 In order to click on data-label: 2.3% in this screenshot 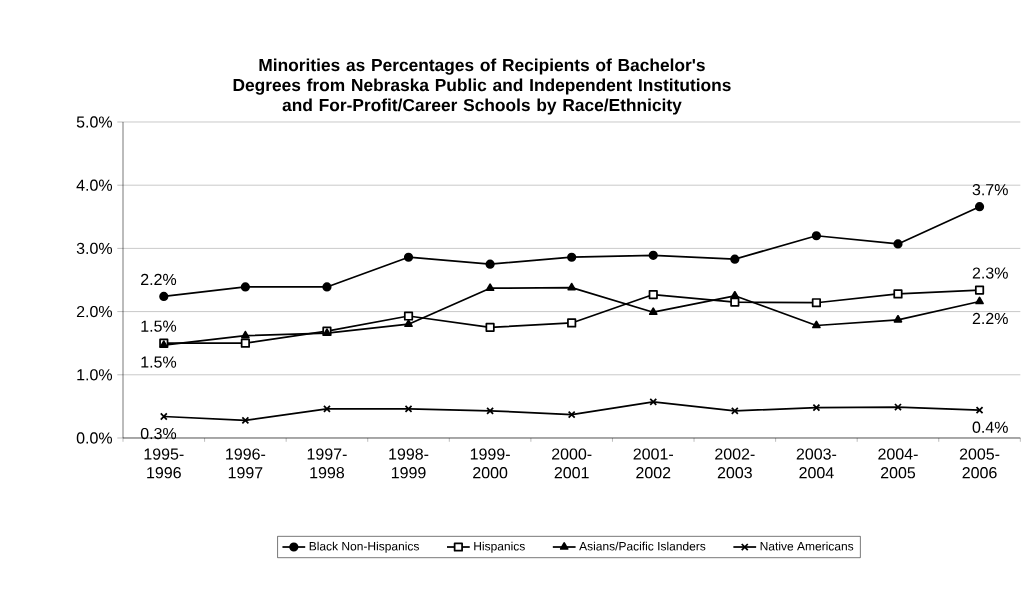, I will do `click(990, 273)`.